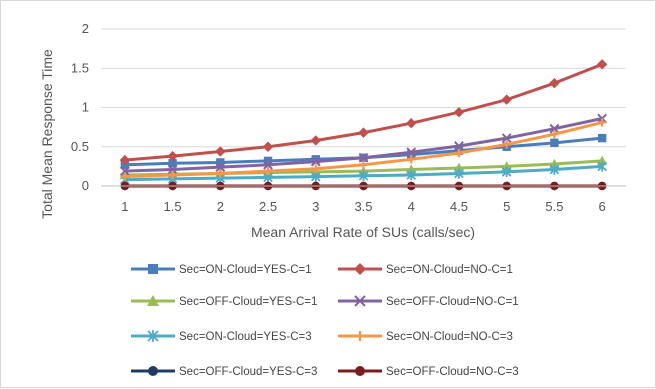 This screenshot has width=656, height=389. What do you see at coordinates (173, 206) in the screenshot?
I see `x-tick-label: 1.5` at bounding box center [173, 206].